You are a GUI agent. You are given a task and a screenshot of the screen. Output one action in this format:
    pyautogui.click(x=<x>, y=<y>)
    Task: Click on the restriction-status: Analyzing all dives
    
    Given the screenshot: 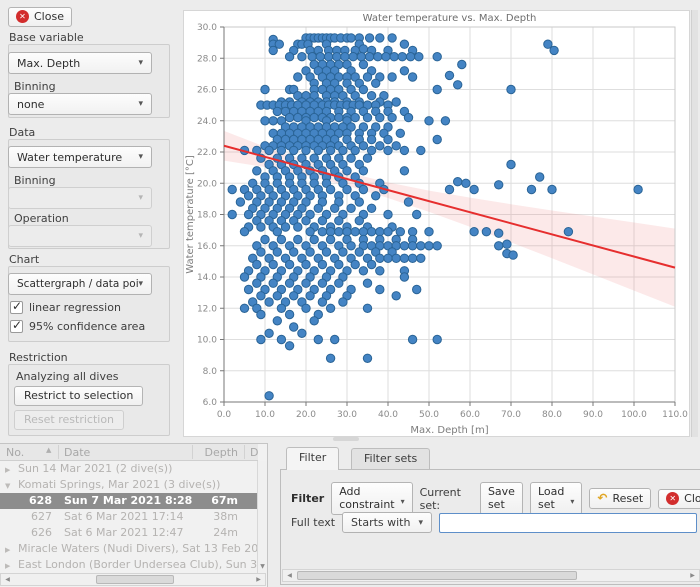 What is the action you would take?
    pyautogui.click(x=67, y=376)
    